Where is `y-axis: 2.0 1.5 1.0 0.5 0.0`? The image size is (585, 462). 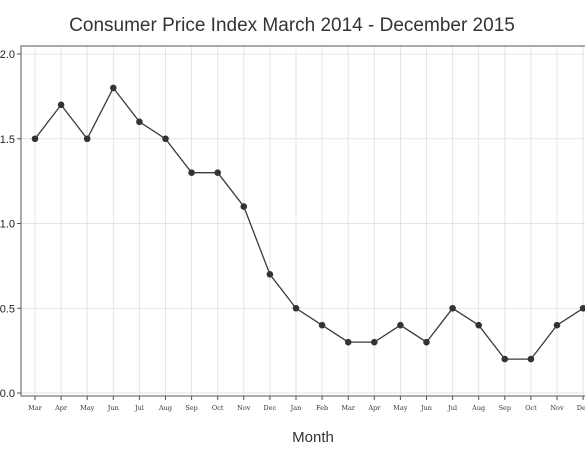 y-axis: 2.0 1.5 1.0 0.5 0.0 is located at coordinates (10, 224).